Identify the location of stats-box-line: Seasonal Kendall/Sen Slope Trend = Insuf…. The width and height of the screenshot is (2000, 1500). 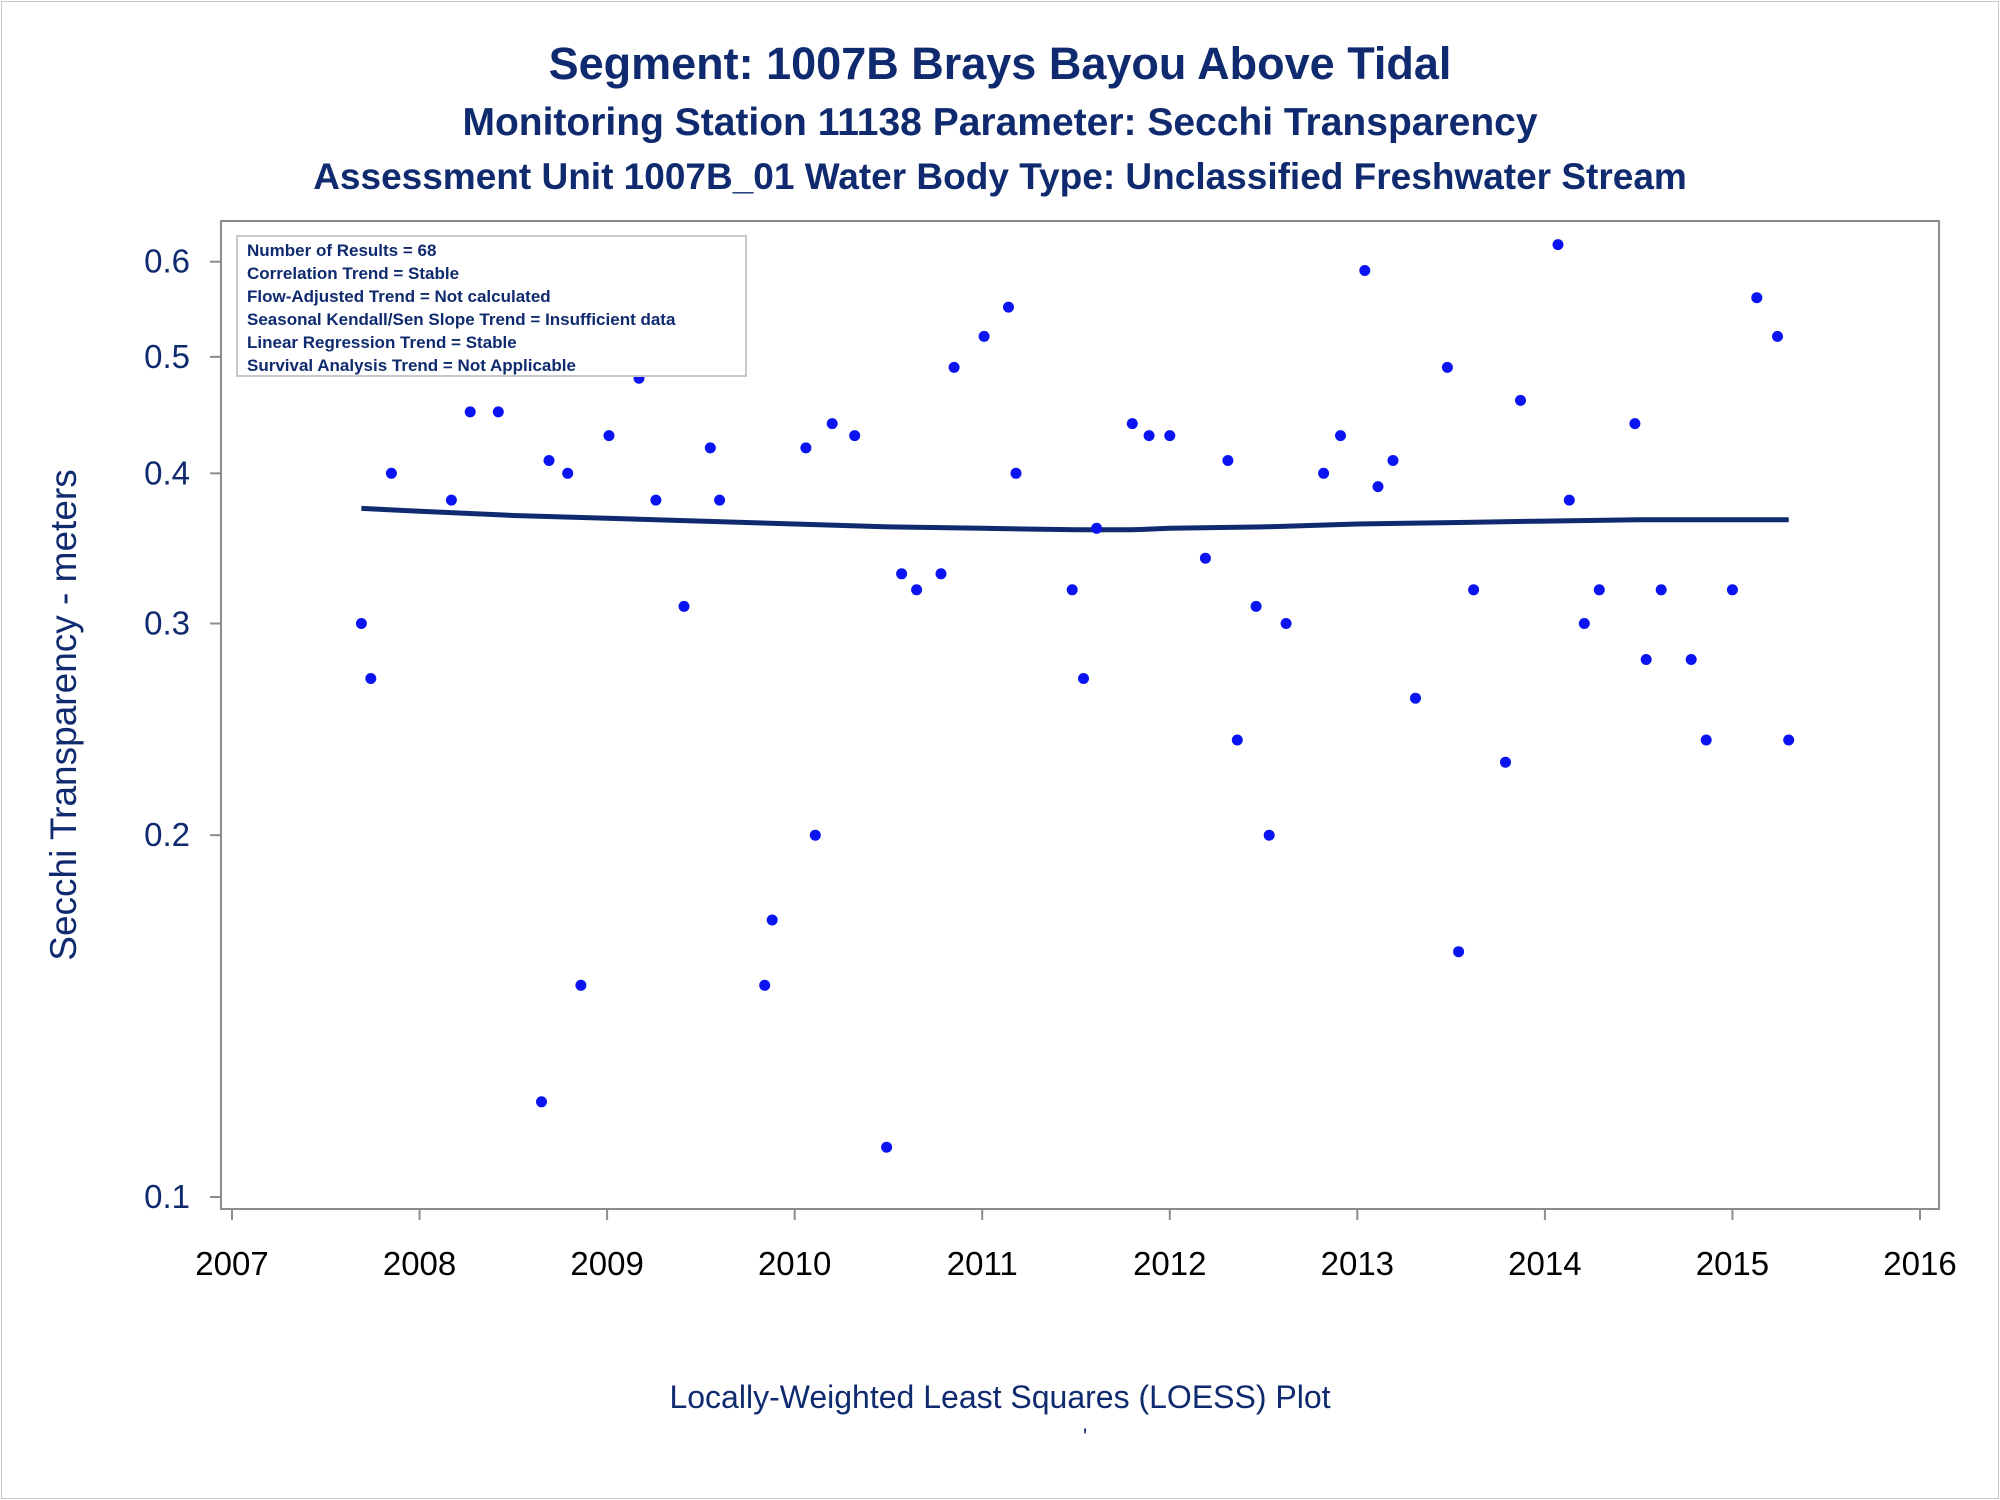
(461, 319).